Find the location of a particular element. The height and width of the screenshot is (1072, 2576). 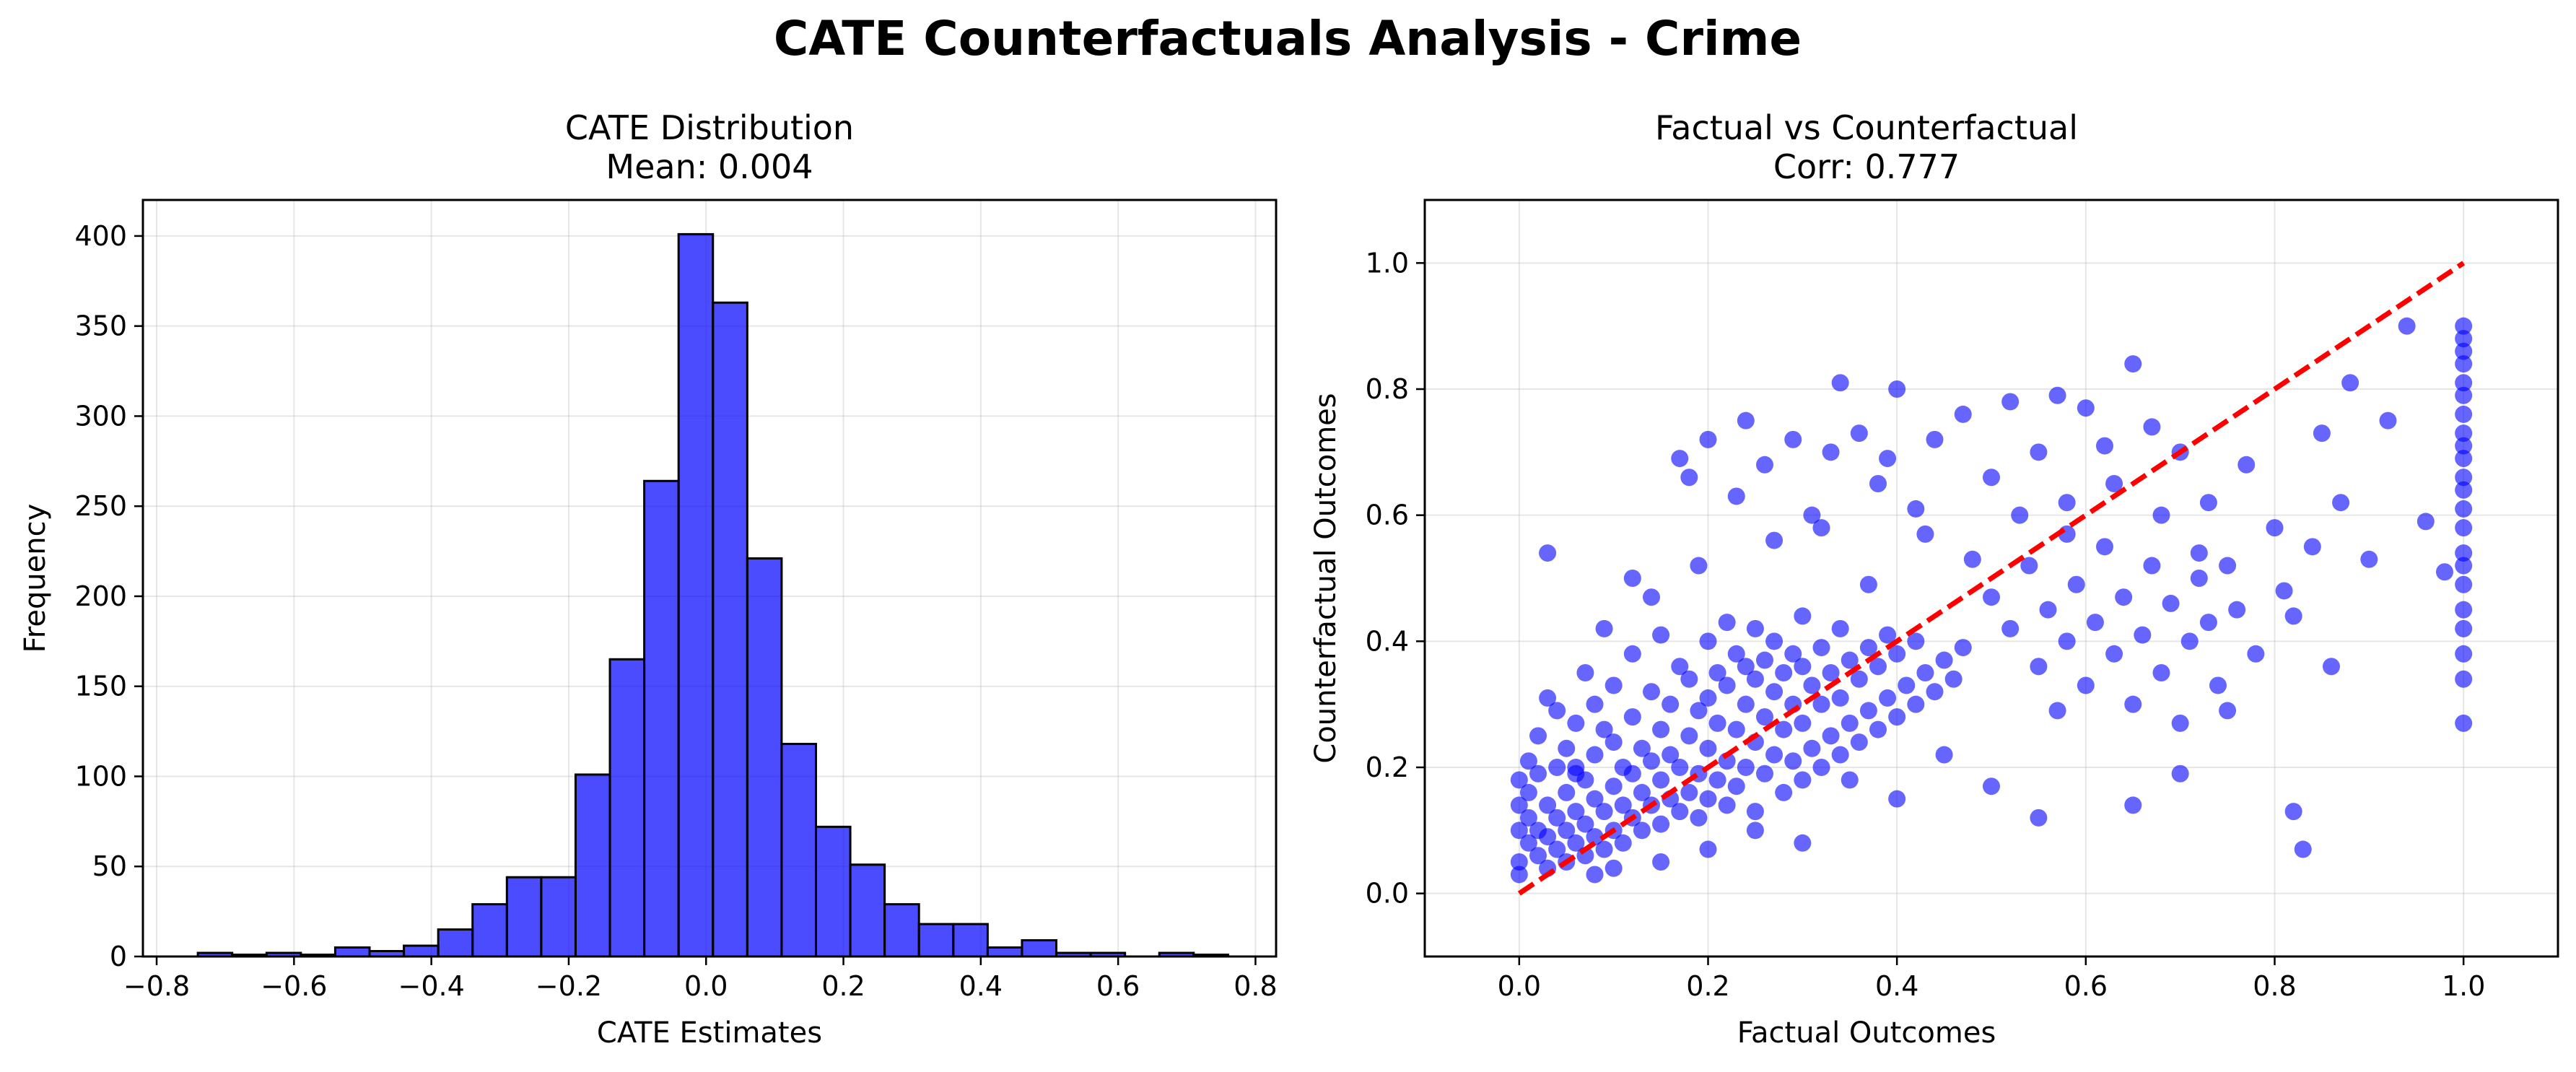

histogram-x-tick-label: −0.4 is located at coordinates (431, 986).